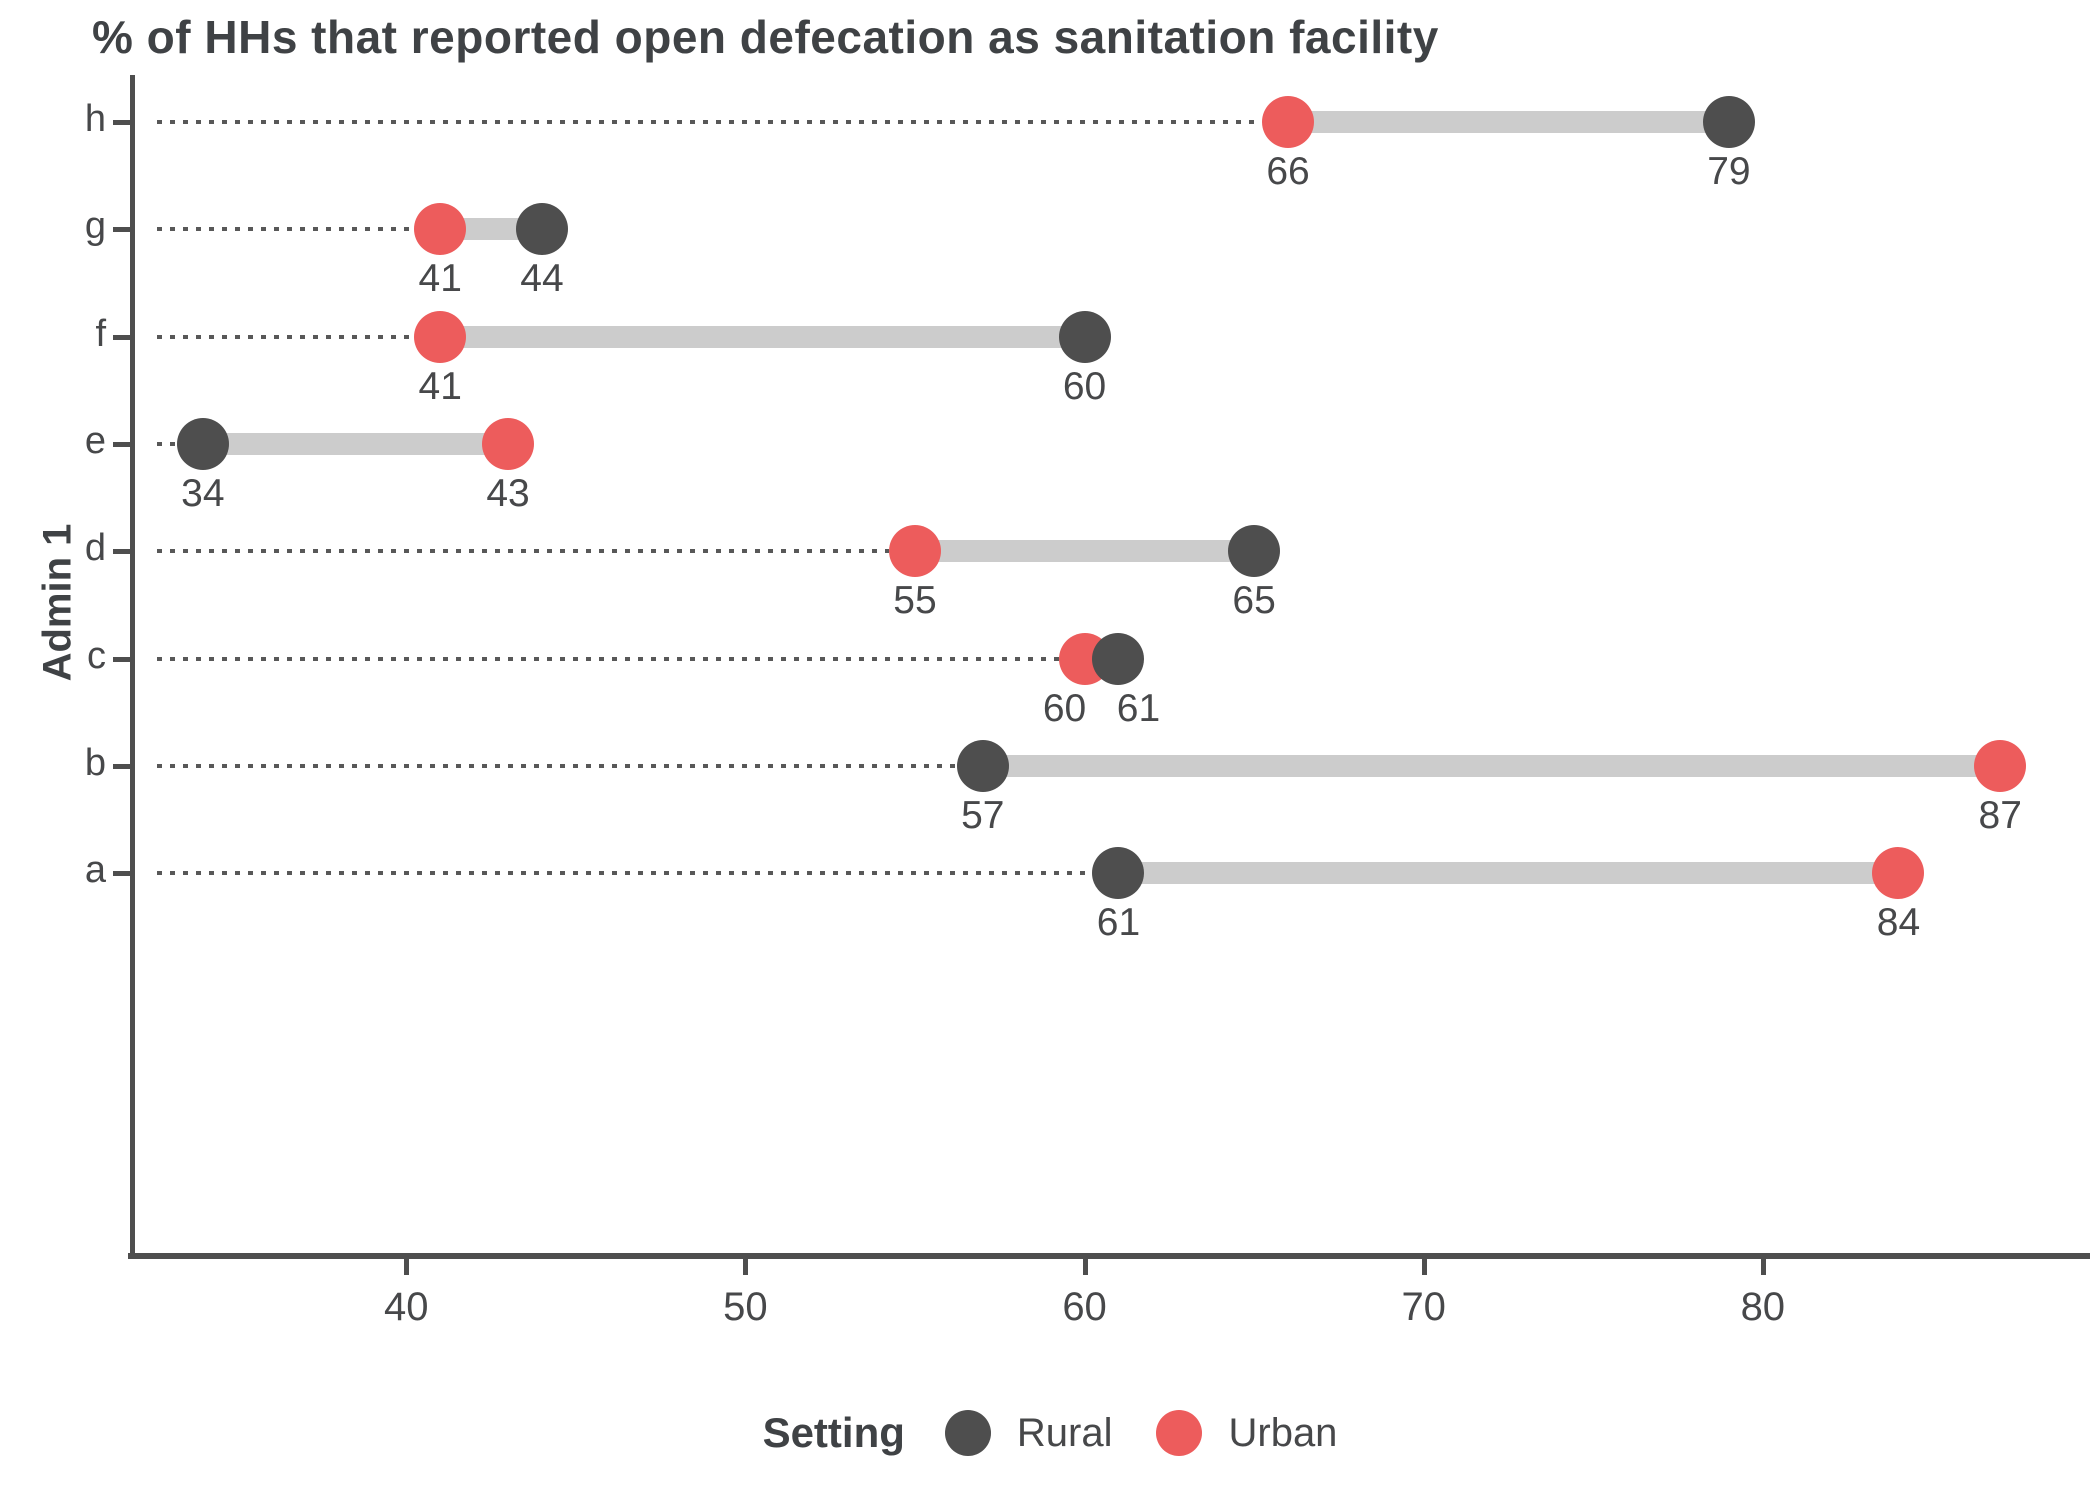  What do you see at coordinates (745, 1307) in the screenshot?
I see `x-tick-label: 50` at bounding box center [745, 1307].